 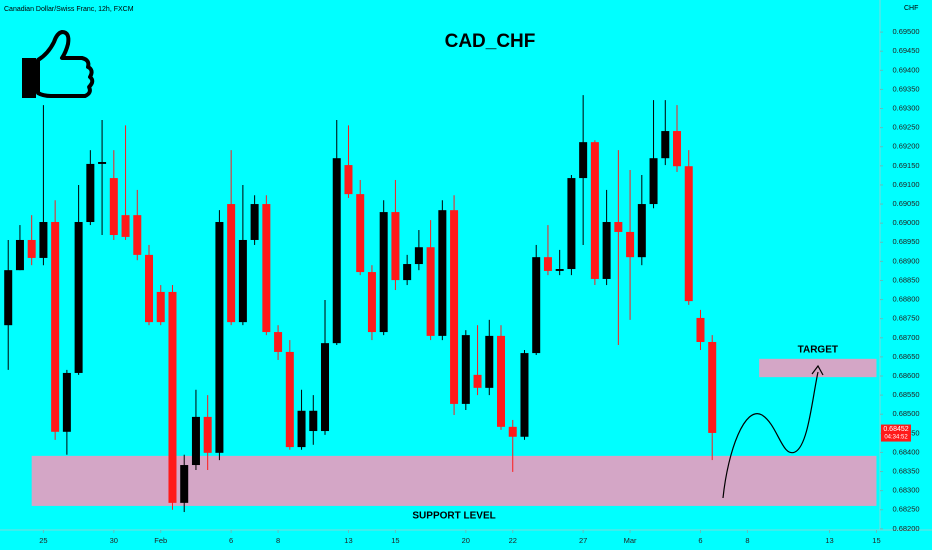 What do you see at coordinates (905, 413) in the screenshot?
I see `y-tick-label: 0.68500` at bounding box center [905, 413].